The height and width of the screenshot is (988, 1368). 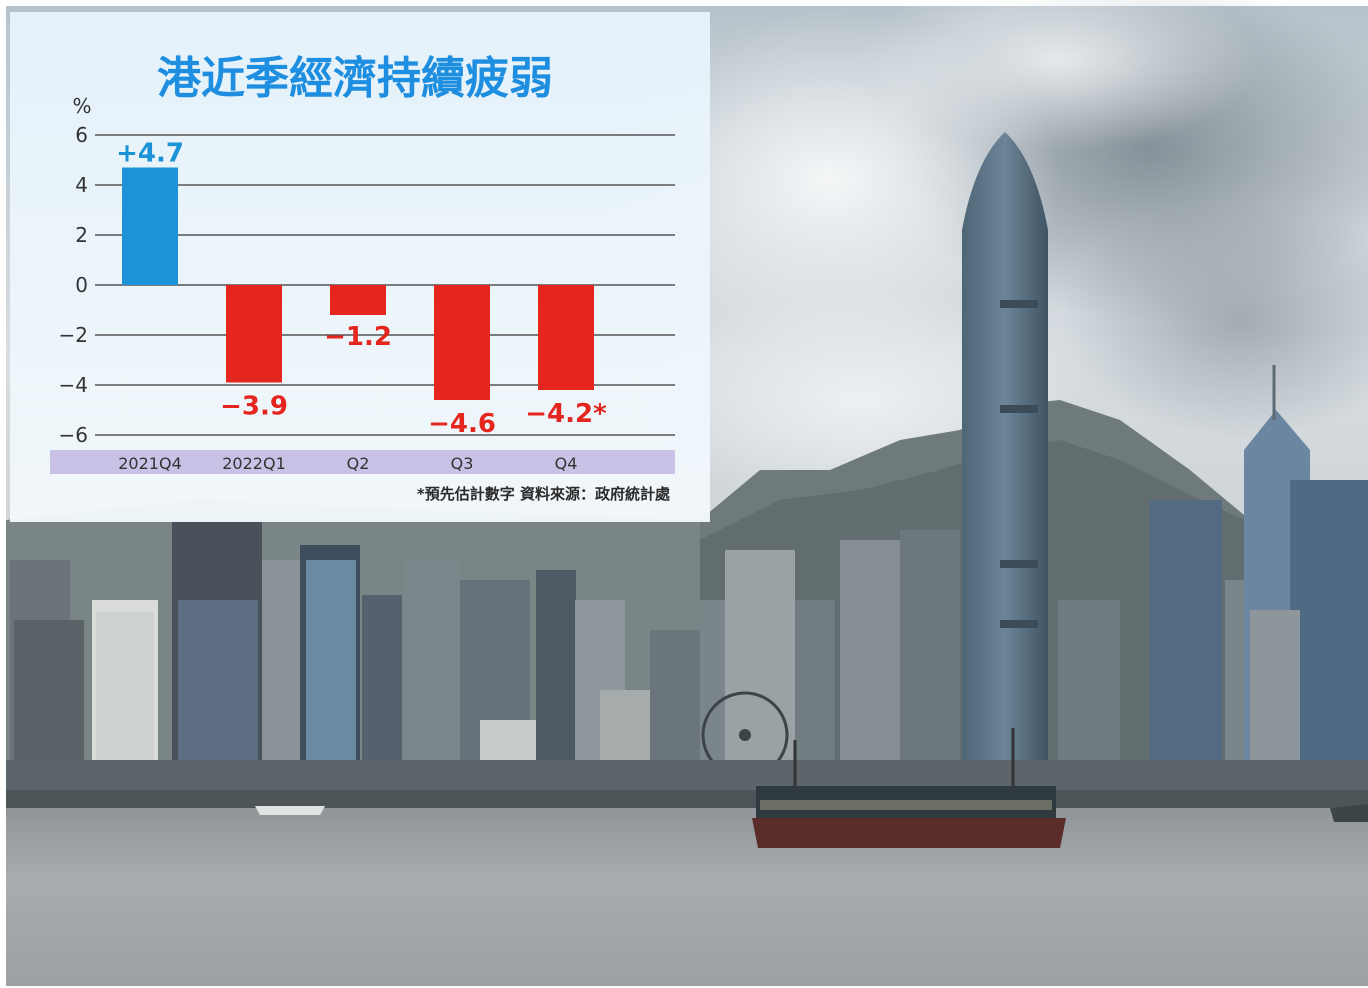 I want to click on y-tick-label: −2, so click(x=73, y=335).